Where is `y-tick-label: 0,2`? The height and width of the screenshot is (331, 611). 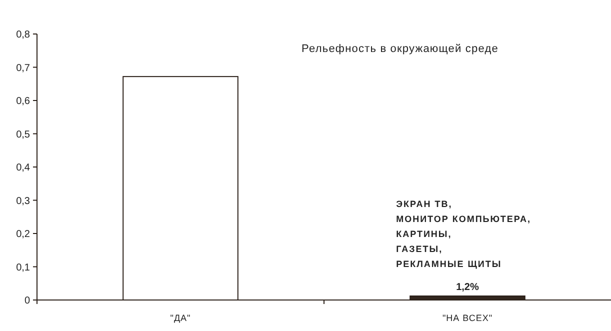
y-tick-label: 0,2 is located at coordinates (23, 234).